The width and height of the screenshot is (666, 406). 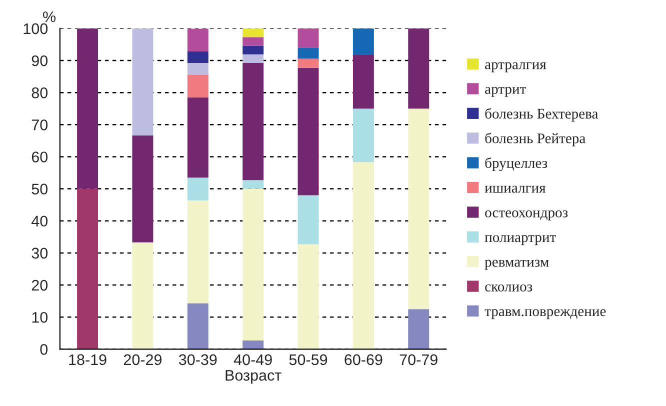 I want to click on y-tick-label: 90, so click(x=40, y=60).